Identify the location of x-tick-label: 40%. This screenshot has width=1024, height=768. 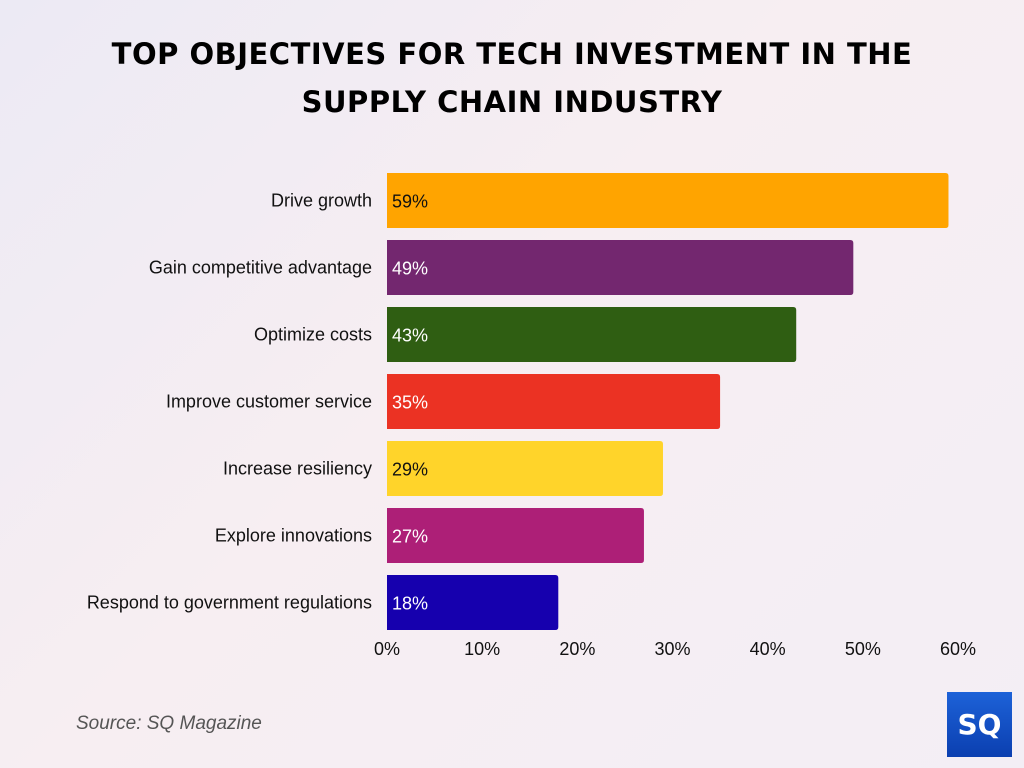
(768, 649).